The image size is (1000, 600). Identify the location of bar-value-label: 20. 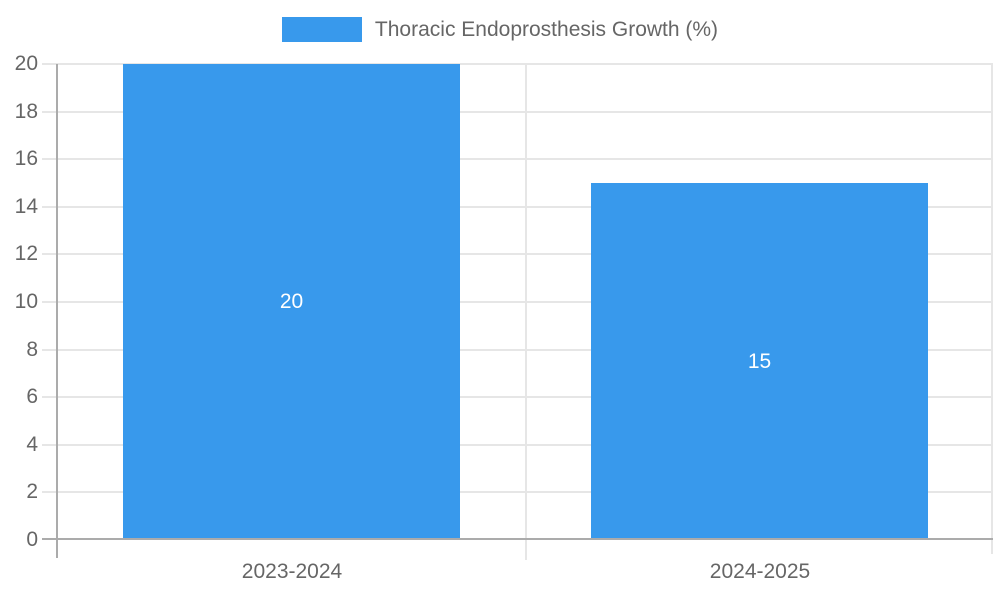
(291, 301).